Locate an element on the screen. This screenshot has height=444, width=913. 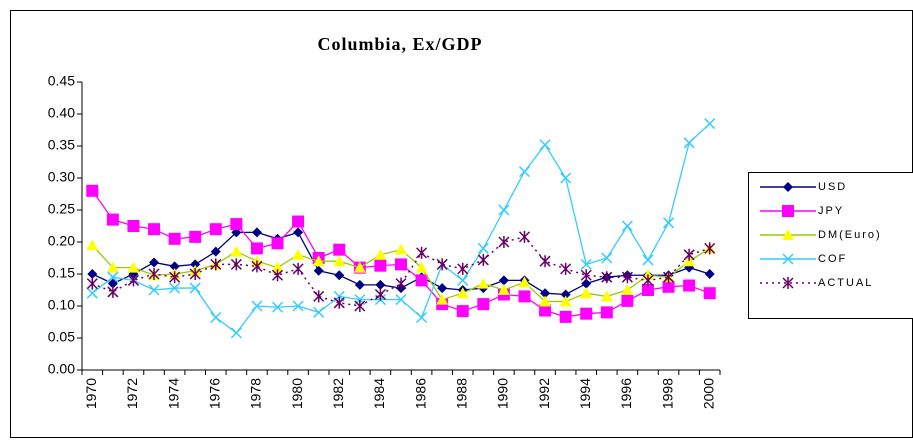
legend-label: COF is located at coordinates (832, 259).